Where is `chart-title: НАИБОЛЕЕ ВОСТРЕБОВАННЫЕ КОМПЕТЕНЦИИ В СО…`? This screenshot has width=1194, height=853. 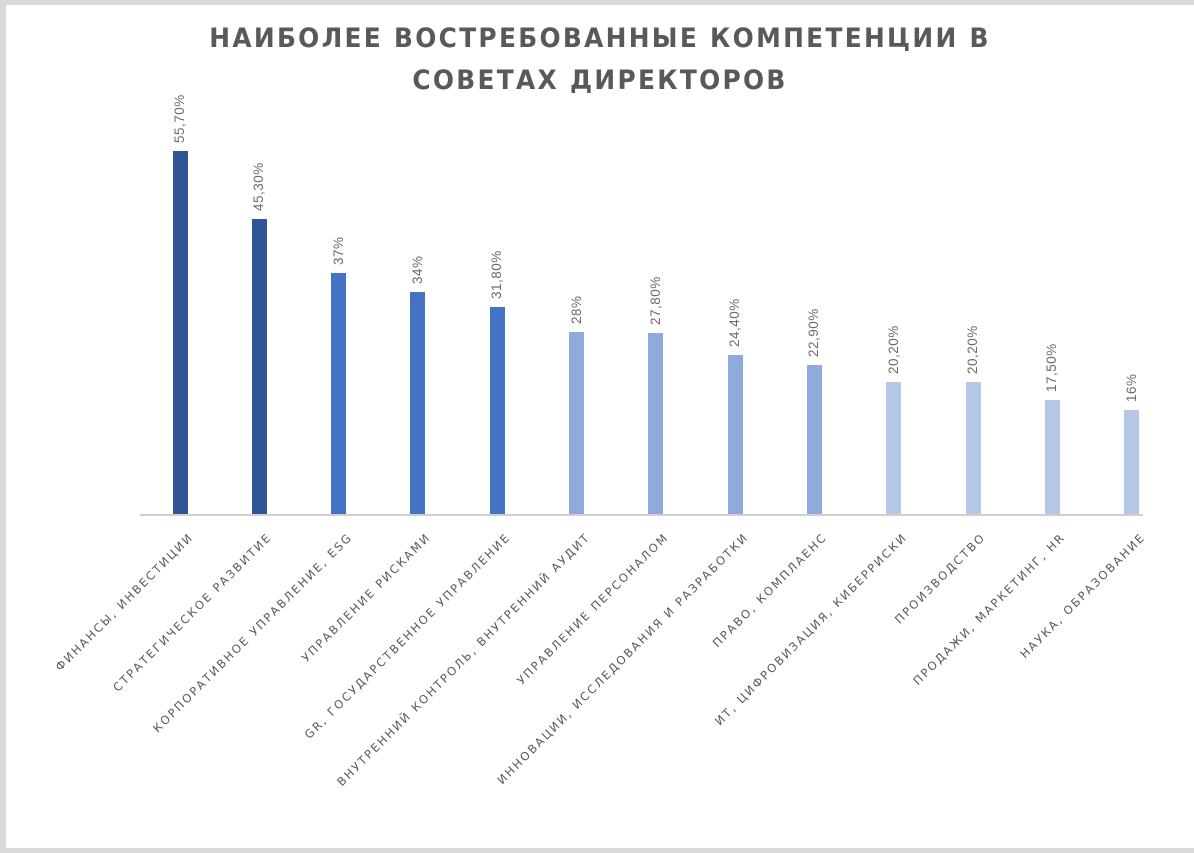 chart-title: НАИБОЛЕЕ ВОСТРЕБОВАННЫЕ КОМПЕТЕНЦИИ В СО… is located at coordinates (600, 60).